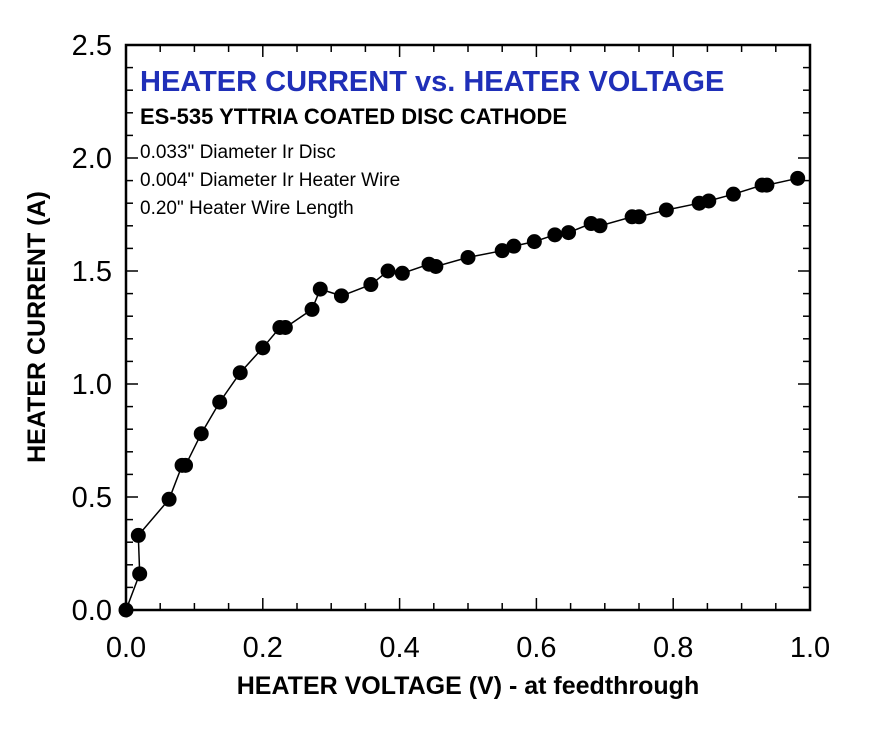 This screenshot has width=880, height=740. Describe the element at coordinates (92, 46) in the screenshot. I see `y-tick-label: 2.5` at that location.